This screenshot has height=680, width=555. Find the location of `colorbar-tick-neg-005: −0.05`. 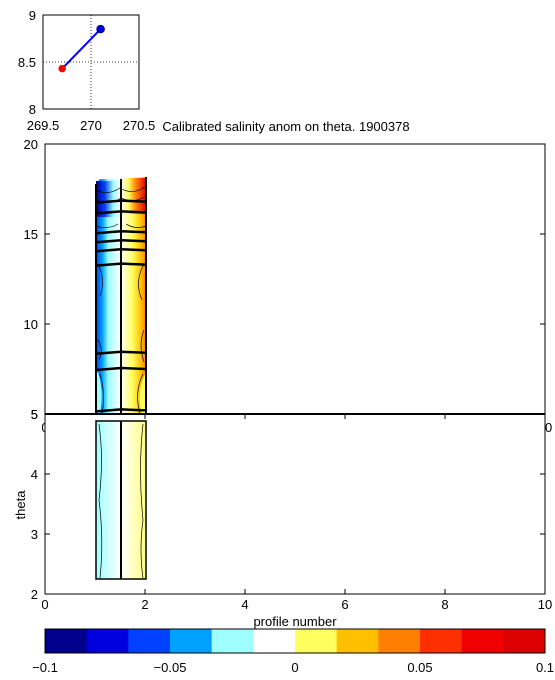

colorbar-tick-neg-005: −0.05 is located at coordinates (170, 667).